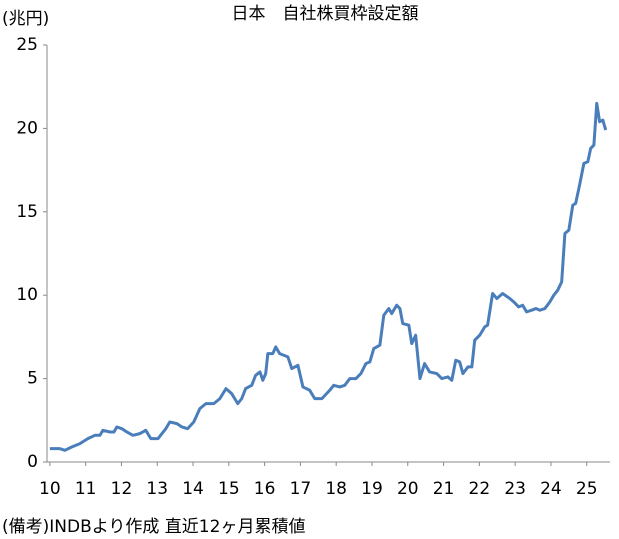 This screenshot has width=619, height=539. Describe the element at coordinates (193, 489) in the screenshot. I see `x-tick-label: 14` at that location.